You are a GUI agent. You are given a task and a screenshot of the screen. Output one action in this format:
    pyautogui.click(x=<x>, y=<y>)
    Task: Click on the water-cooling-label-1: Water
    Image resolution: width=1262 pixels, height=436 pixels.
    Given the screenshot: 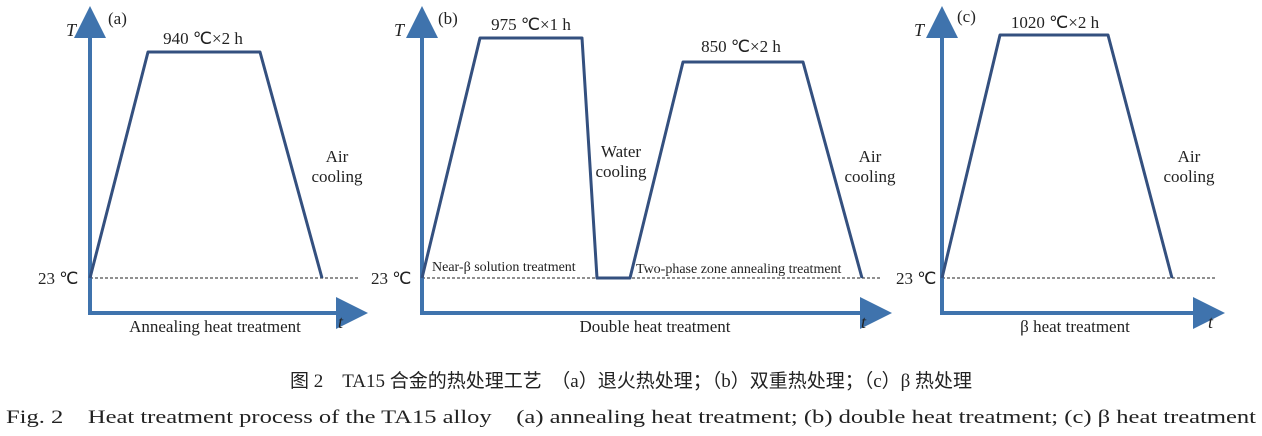 What is the action you would take?
    pyautogui.click(x=621, y=151)
    